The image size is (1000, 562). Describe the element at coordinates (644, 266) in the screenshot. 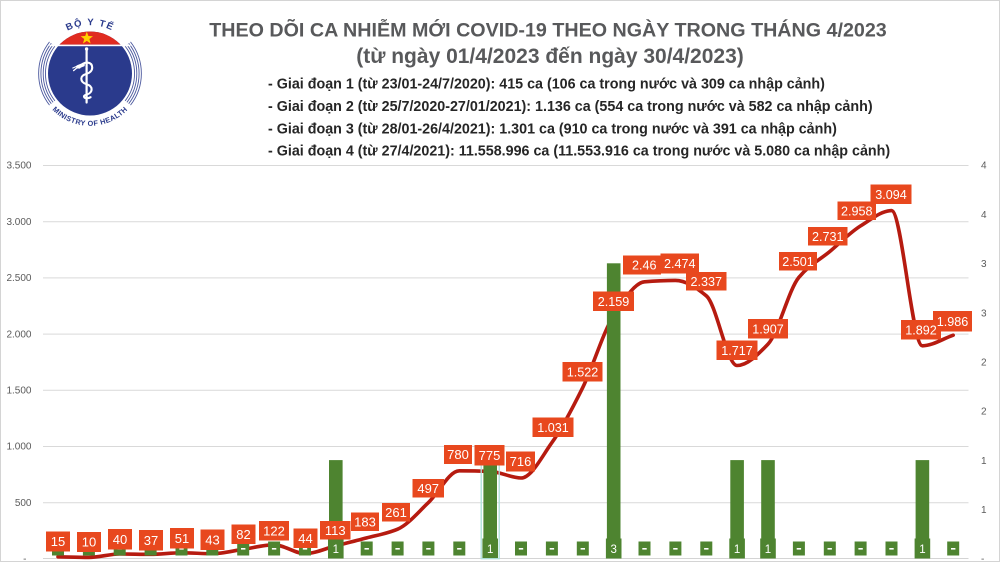

I see `svg-text: 2.46` at that location.